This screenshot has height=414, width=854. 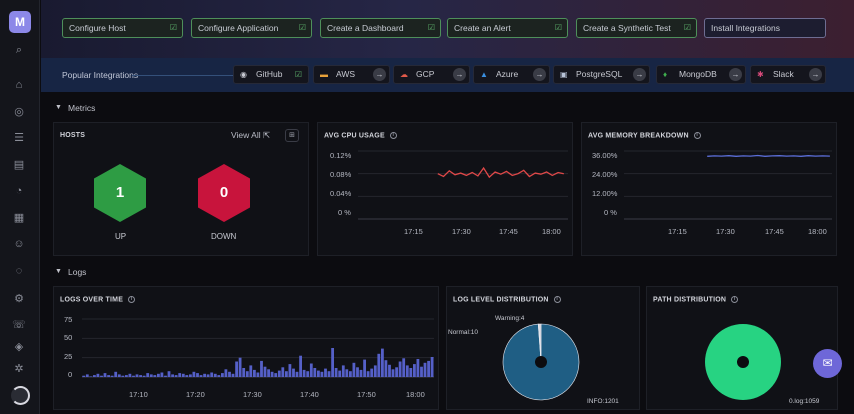 What do you see at coordinates (20, 22) in the screenshot?
I see `app-logo: M` at bounding box center [20, 22].